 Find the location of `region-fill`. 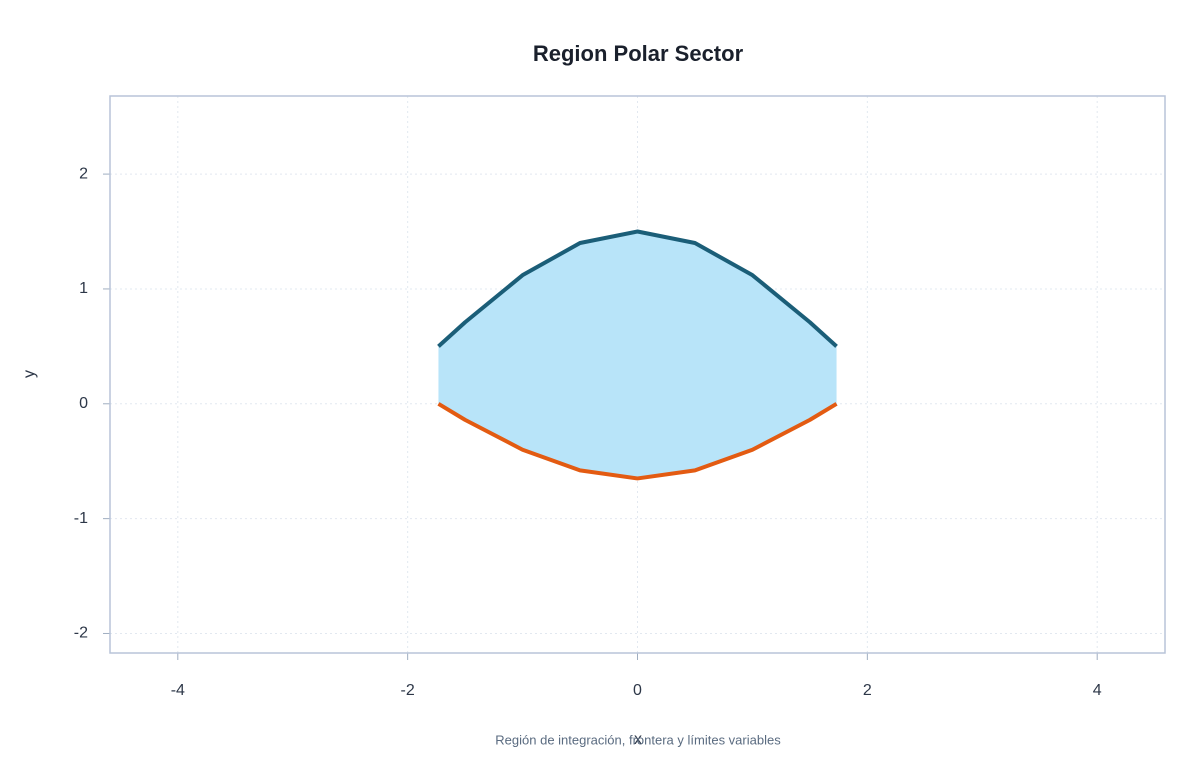

region-fill is located at coordinates (637, 355).